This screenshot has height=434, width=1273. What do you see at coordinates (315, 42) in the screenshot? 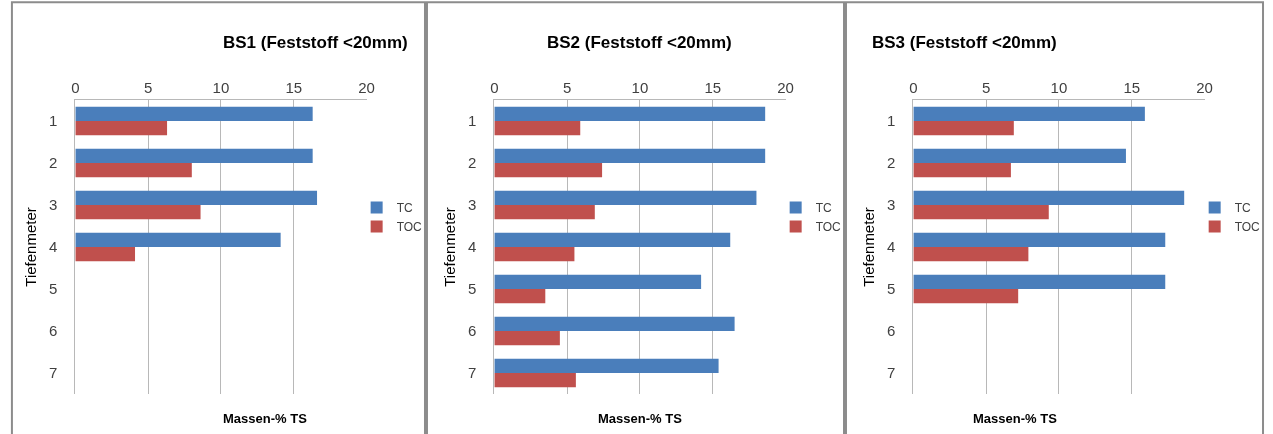
I see `chart-title: BS1 (Feststoff <20mm)` at bounding box center [315, 42].